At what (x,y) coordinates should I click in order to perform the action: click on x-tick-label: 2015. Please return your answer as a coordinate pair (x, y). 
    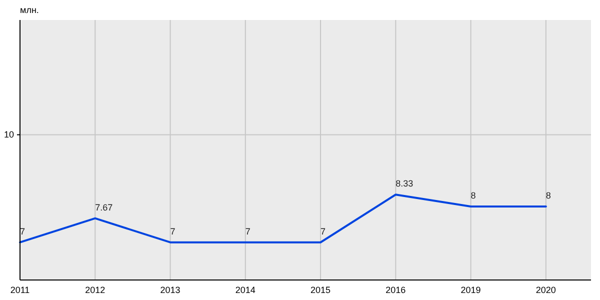
    Looking at the image, I should click on (320, 290).